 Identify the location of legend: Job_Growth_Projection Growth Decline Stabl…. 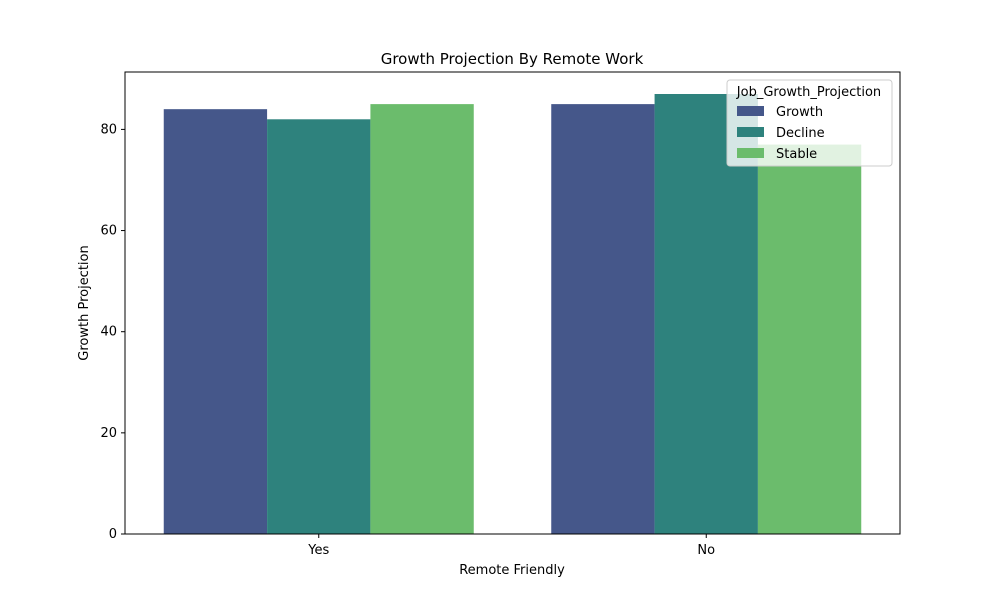
(809, 123).